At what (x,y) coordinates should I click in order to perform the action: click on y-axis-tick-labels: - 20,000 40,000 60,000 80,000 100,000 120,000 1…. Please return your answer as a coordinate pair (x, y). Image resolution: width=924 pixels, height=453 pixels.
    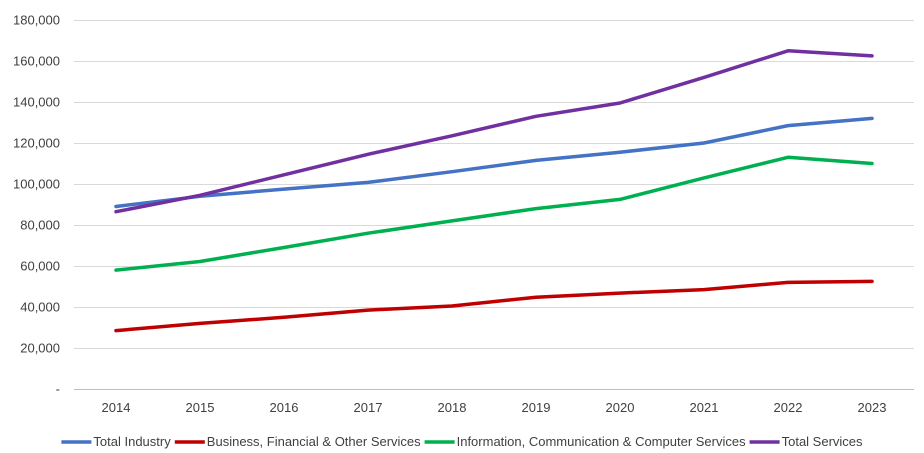
    Looking at the image, I should click on (36, 205).